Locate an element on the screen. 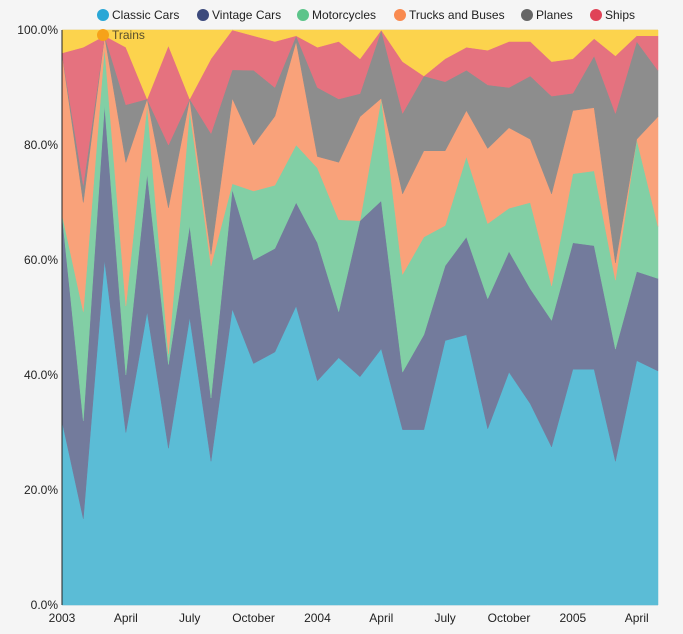 Image resolution: width=683 pixels, height=634 pixels. y-tick-label: 40.0% is located at coordinates (41, 375).